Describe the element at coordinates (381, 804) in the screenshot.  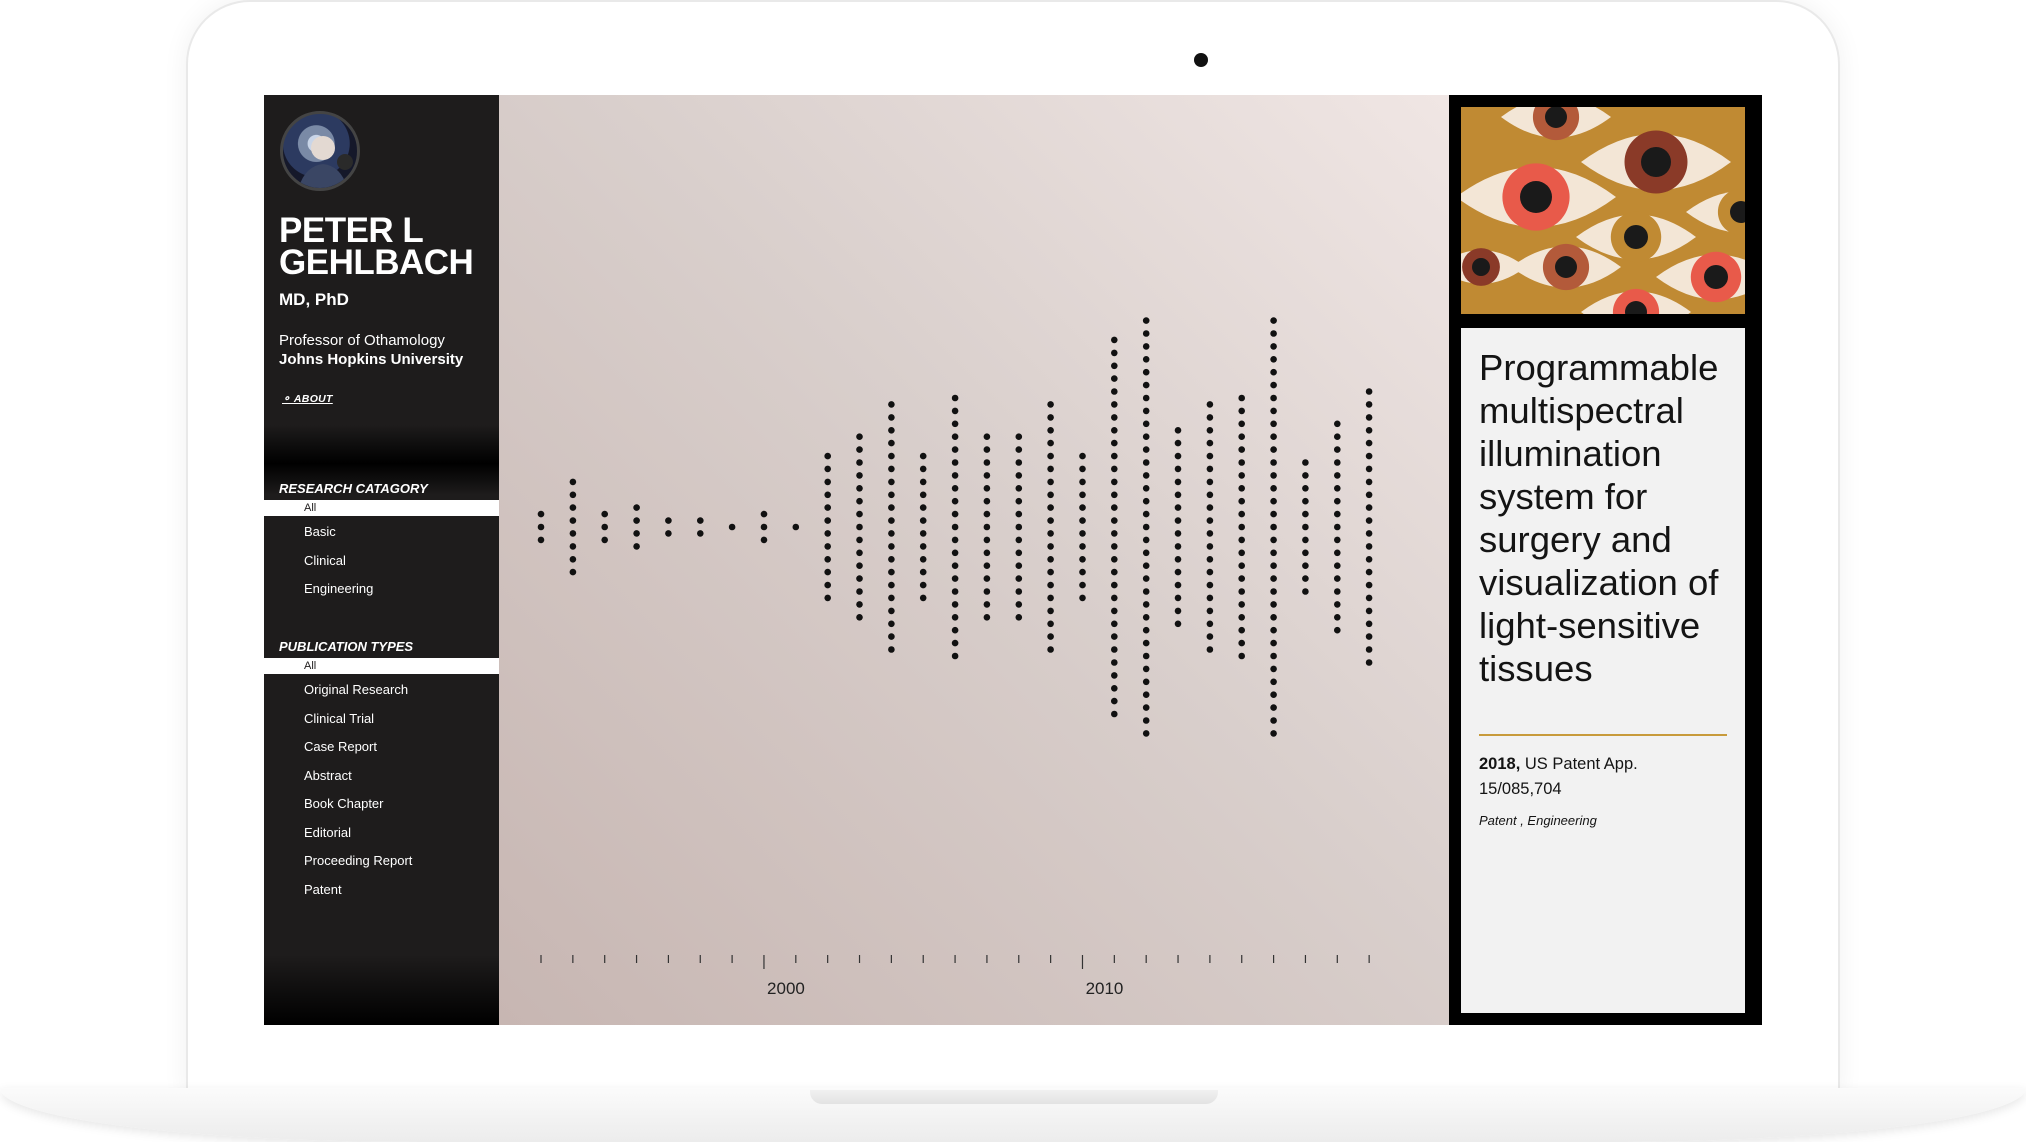
I see `publication-type-item-book-chapter: Book Chapter` at that location.